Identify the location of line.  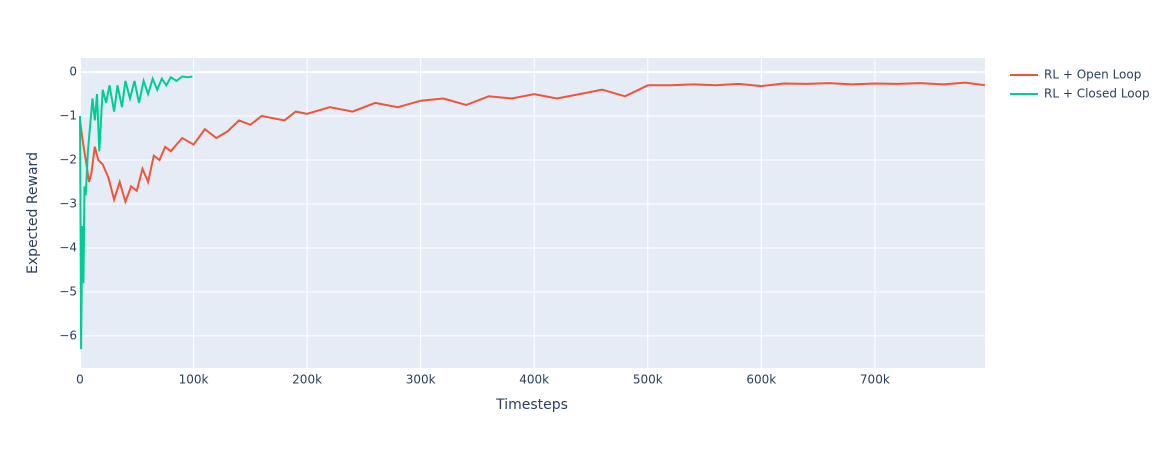
(136, 212).